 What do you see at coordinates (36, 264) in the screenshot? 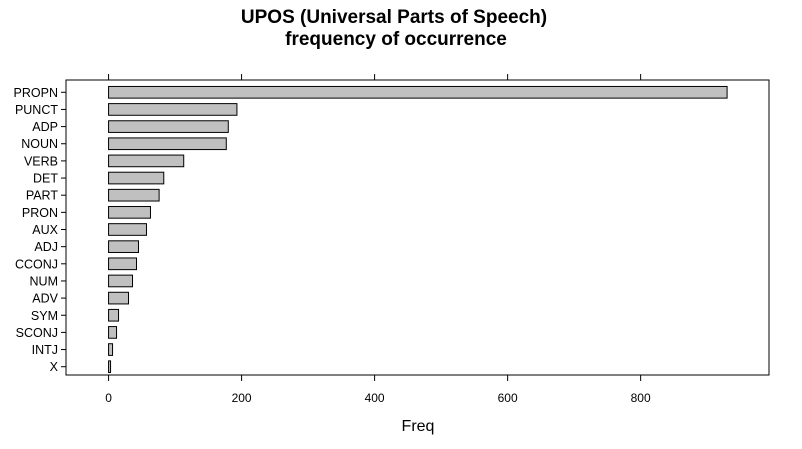
I see `category-label-cconj: CCONJ` at bounding box center [36, 264].